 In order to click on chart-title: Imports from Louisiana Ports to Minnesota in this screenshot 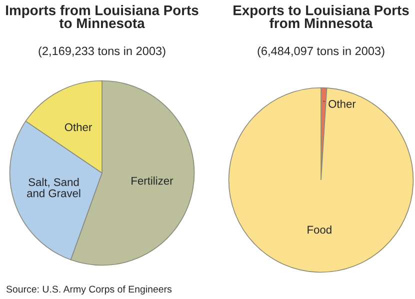, I will do `click(102, 16)`.